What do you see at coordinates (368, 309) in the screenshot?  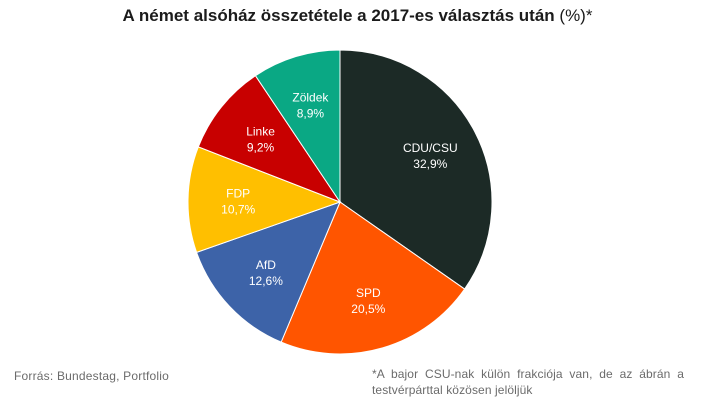 I see `slice-value-label: 20,5%` at bounding box center [368, 309].